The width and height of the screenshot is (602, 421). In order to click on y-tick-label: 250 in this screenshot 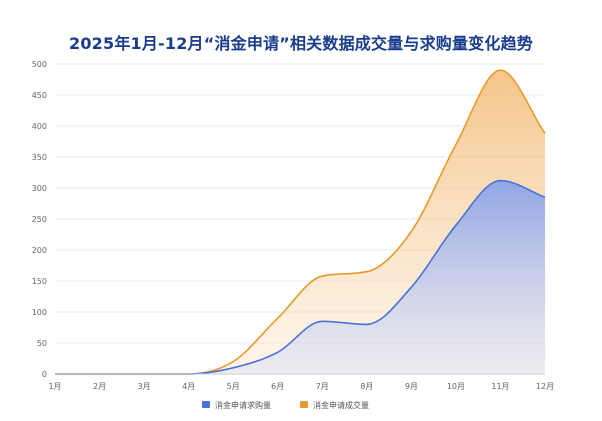, I will do `click(39, 219)`.